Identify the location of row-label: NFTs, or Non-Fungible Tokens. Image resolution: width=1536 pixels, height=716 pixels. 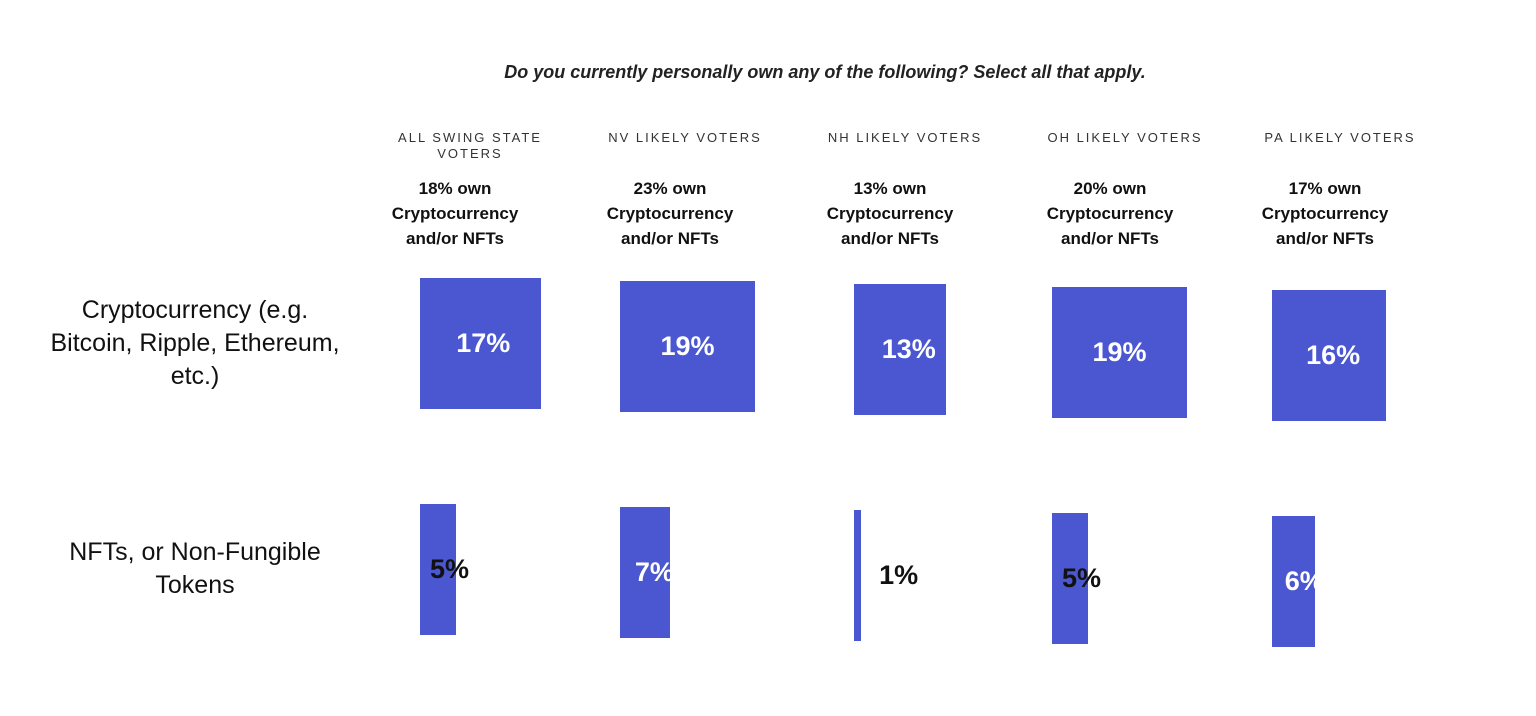
(195, 568).